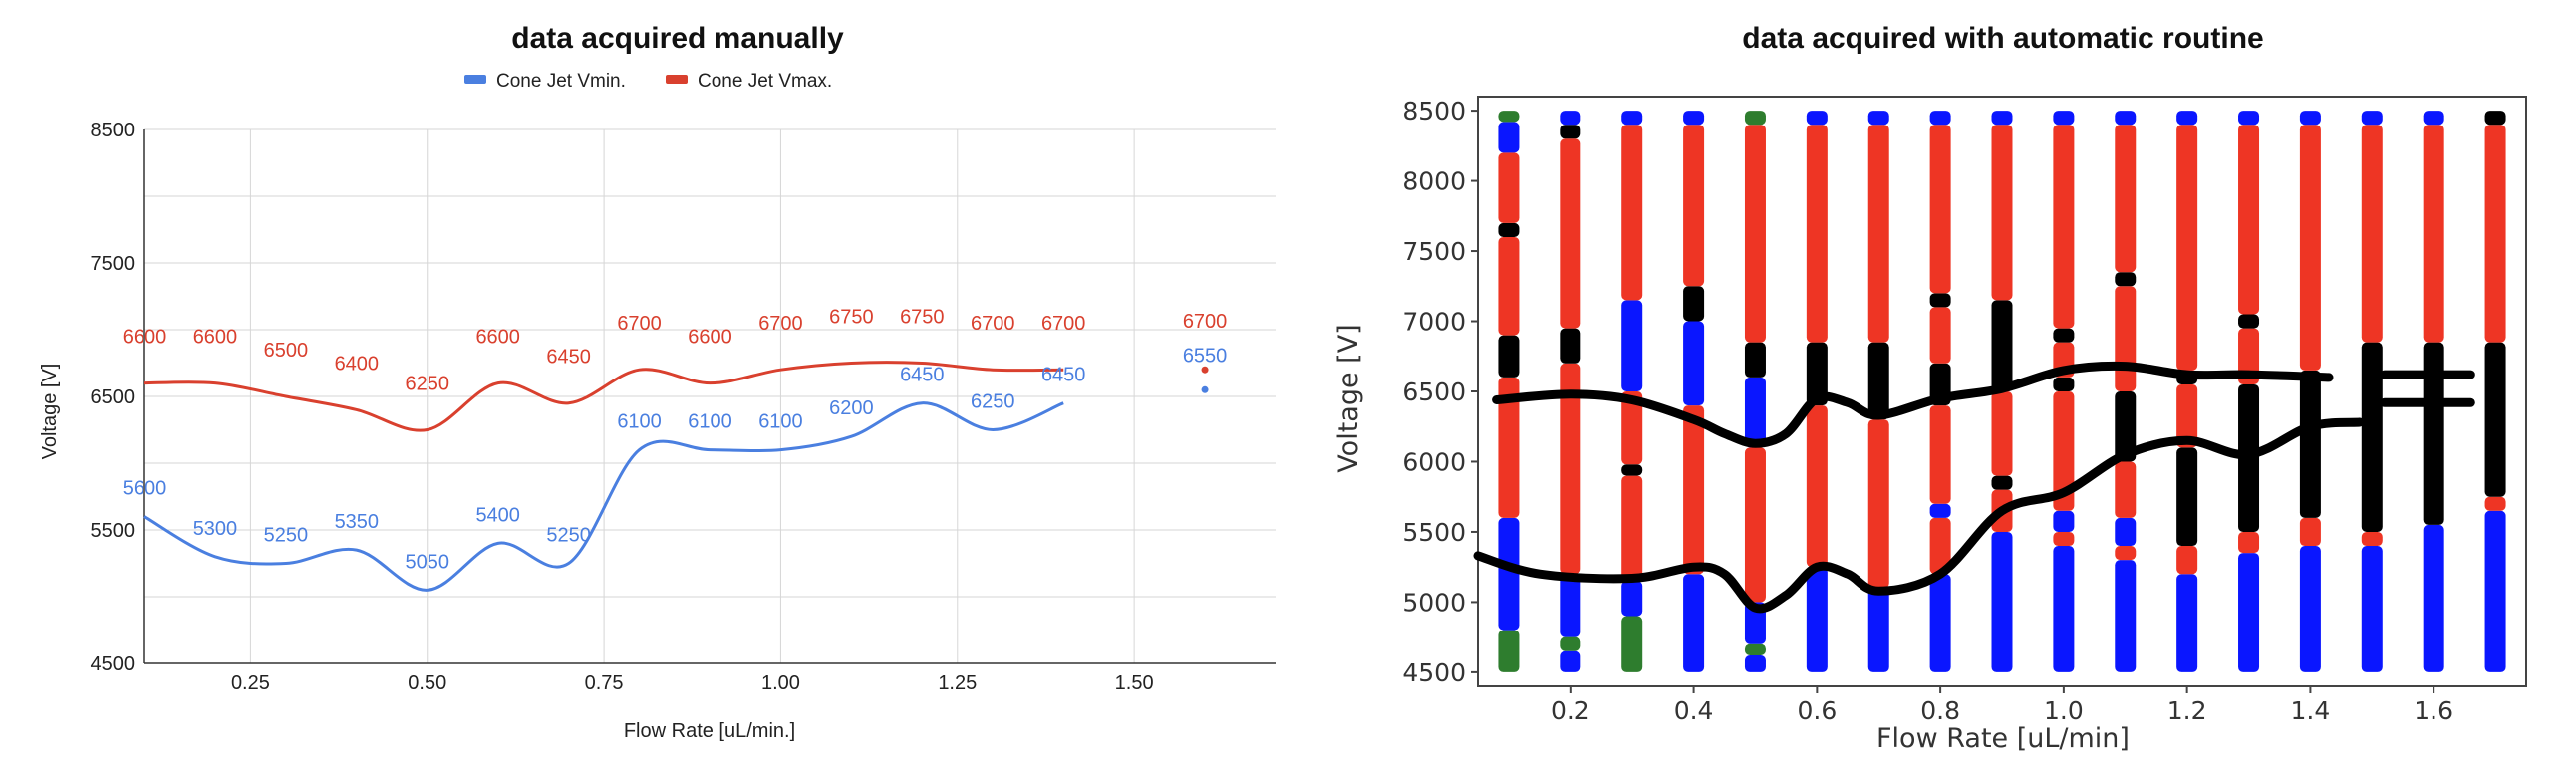  Describe the element at coordinates (250, 683) in the screenshot. I see `x-tick-label: 0.25` at that location.